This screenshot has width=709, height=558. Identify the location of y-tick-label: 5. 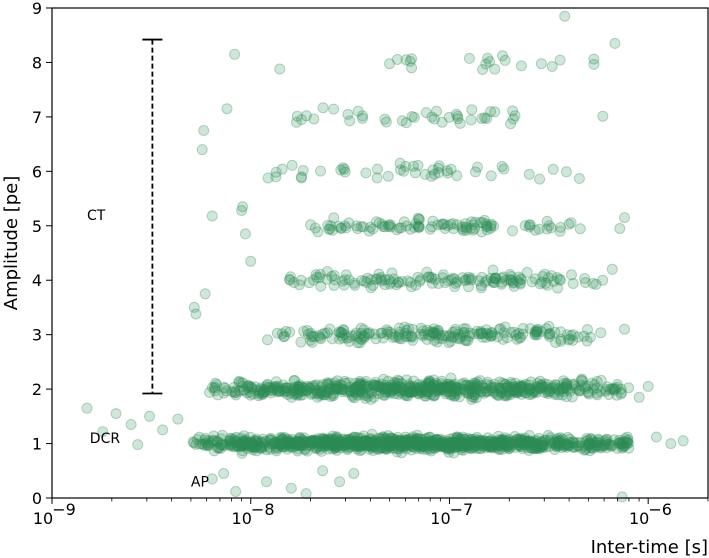
(37, 226).